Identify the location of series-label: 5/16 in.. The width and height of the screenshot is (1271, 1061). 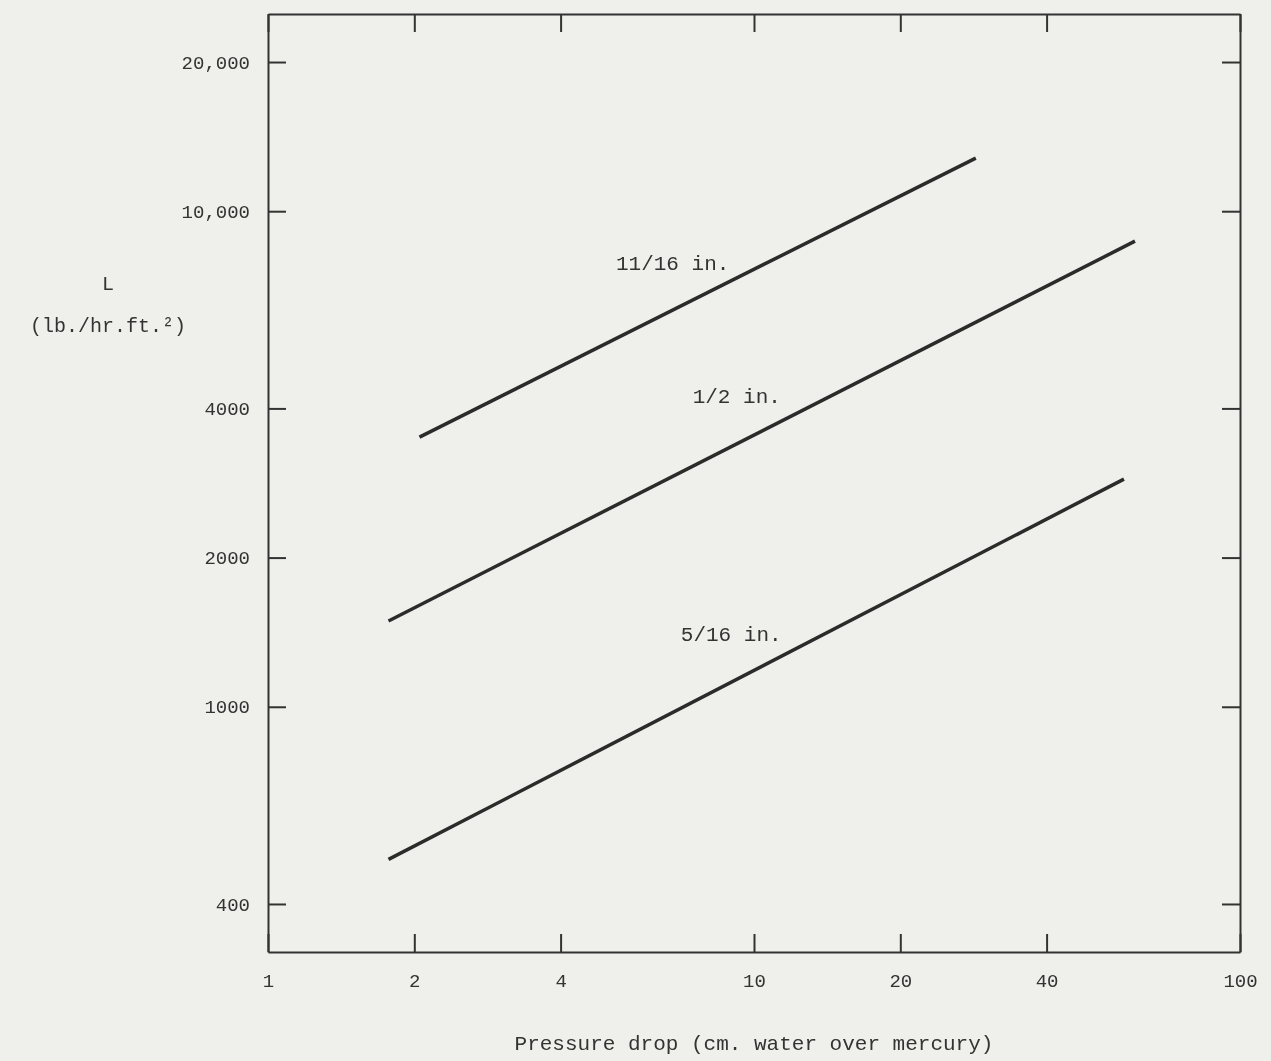
(731, 636).